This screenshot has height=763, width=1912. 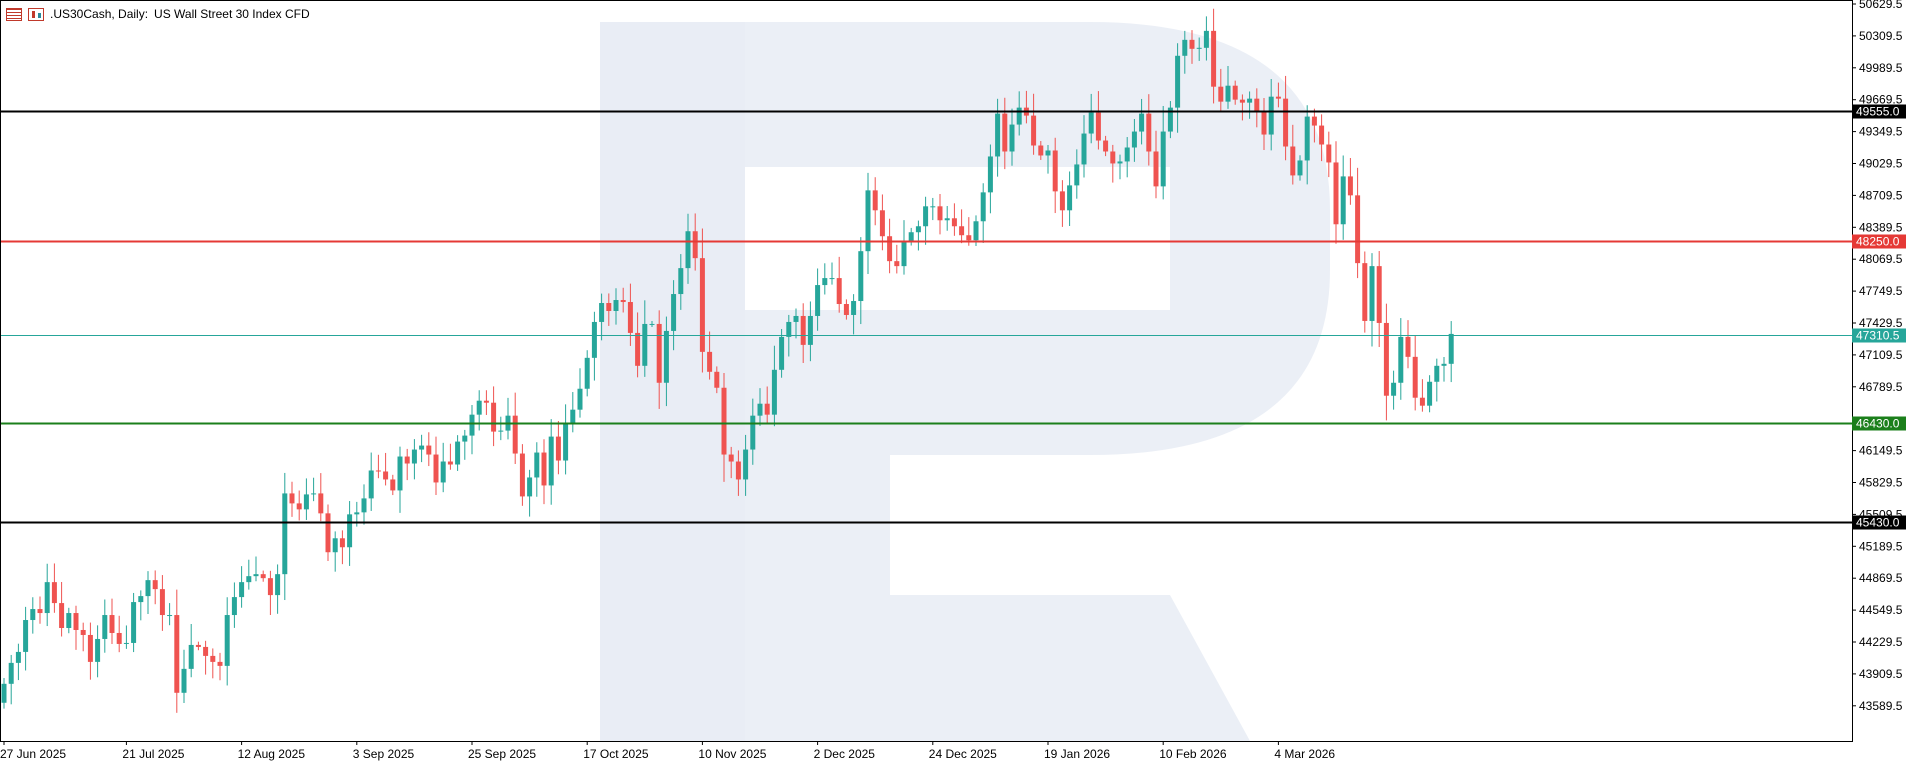 What do you see at coordinates (1881, 706) in the screenshot?
I see `y-tick-label: 43589.5` at bounding box center [1881, 706].